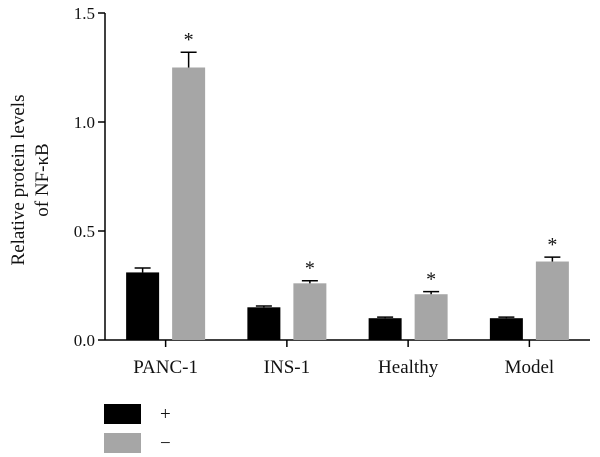  I want to click on legend-label: −, so click(165, 443).